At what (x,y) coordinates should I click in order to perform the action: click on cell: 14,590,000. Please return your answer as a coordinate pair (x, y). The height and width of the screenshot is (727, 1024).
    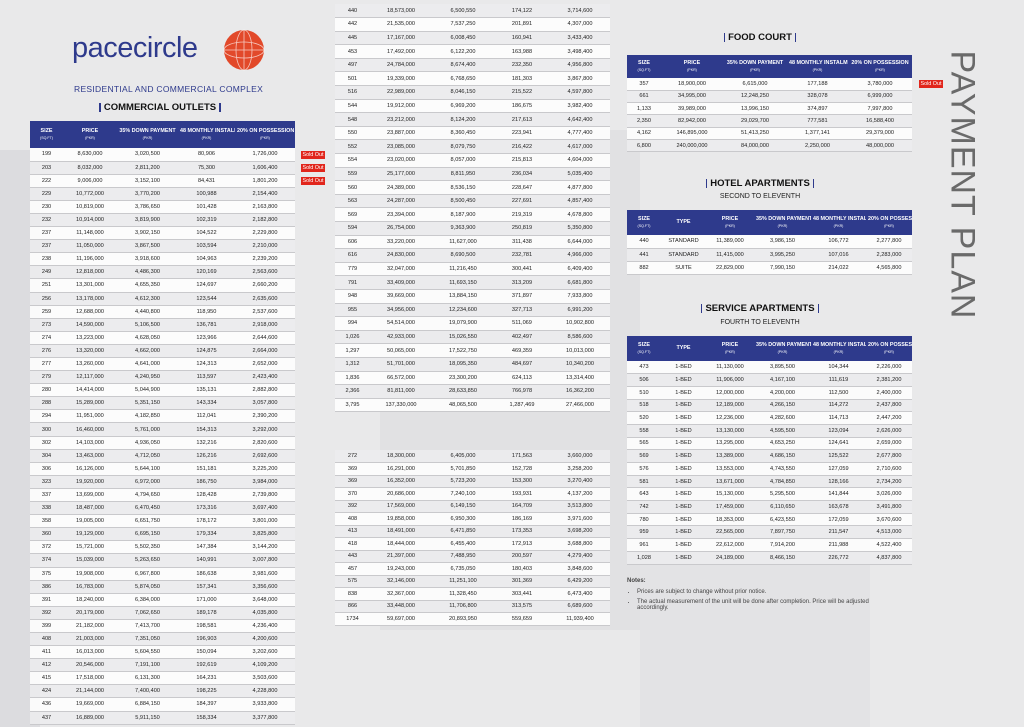
    Looking at the image, I should click on (90, 325).